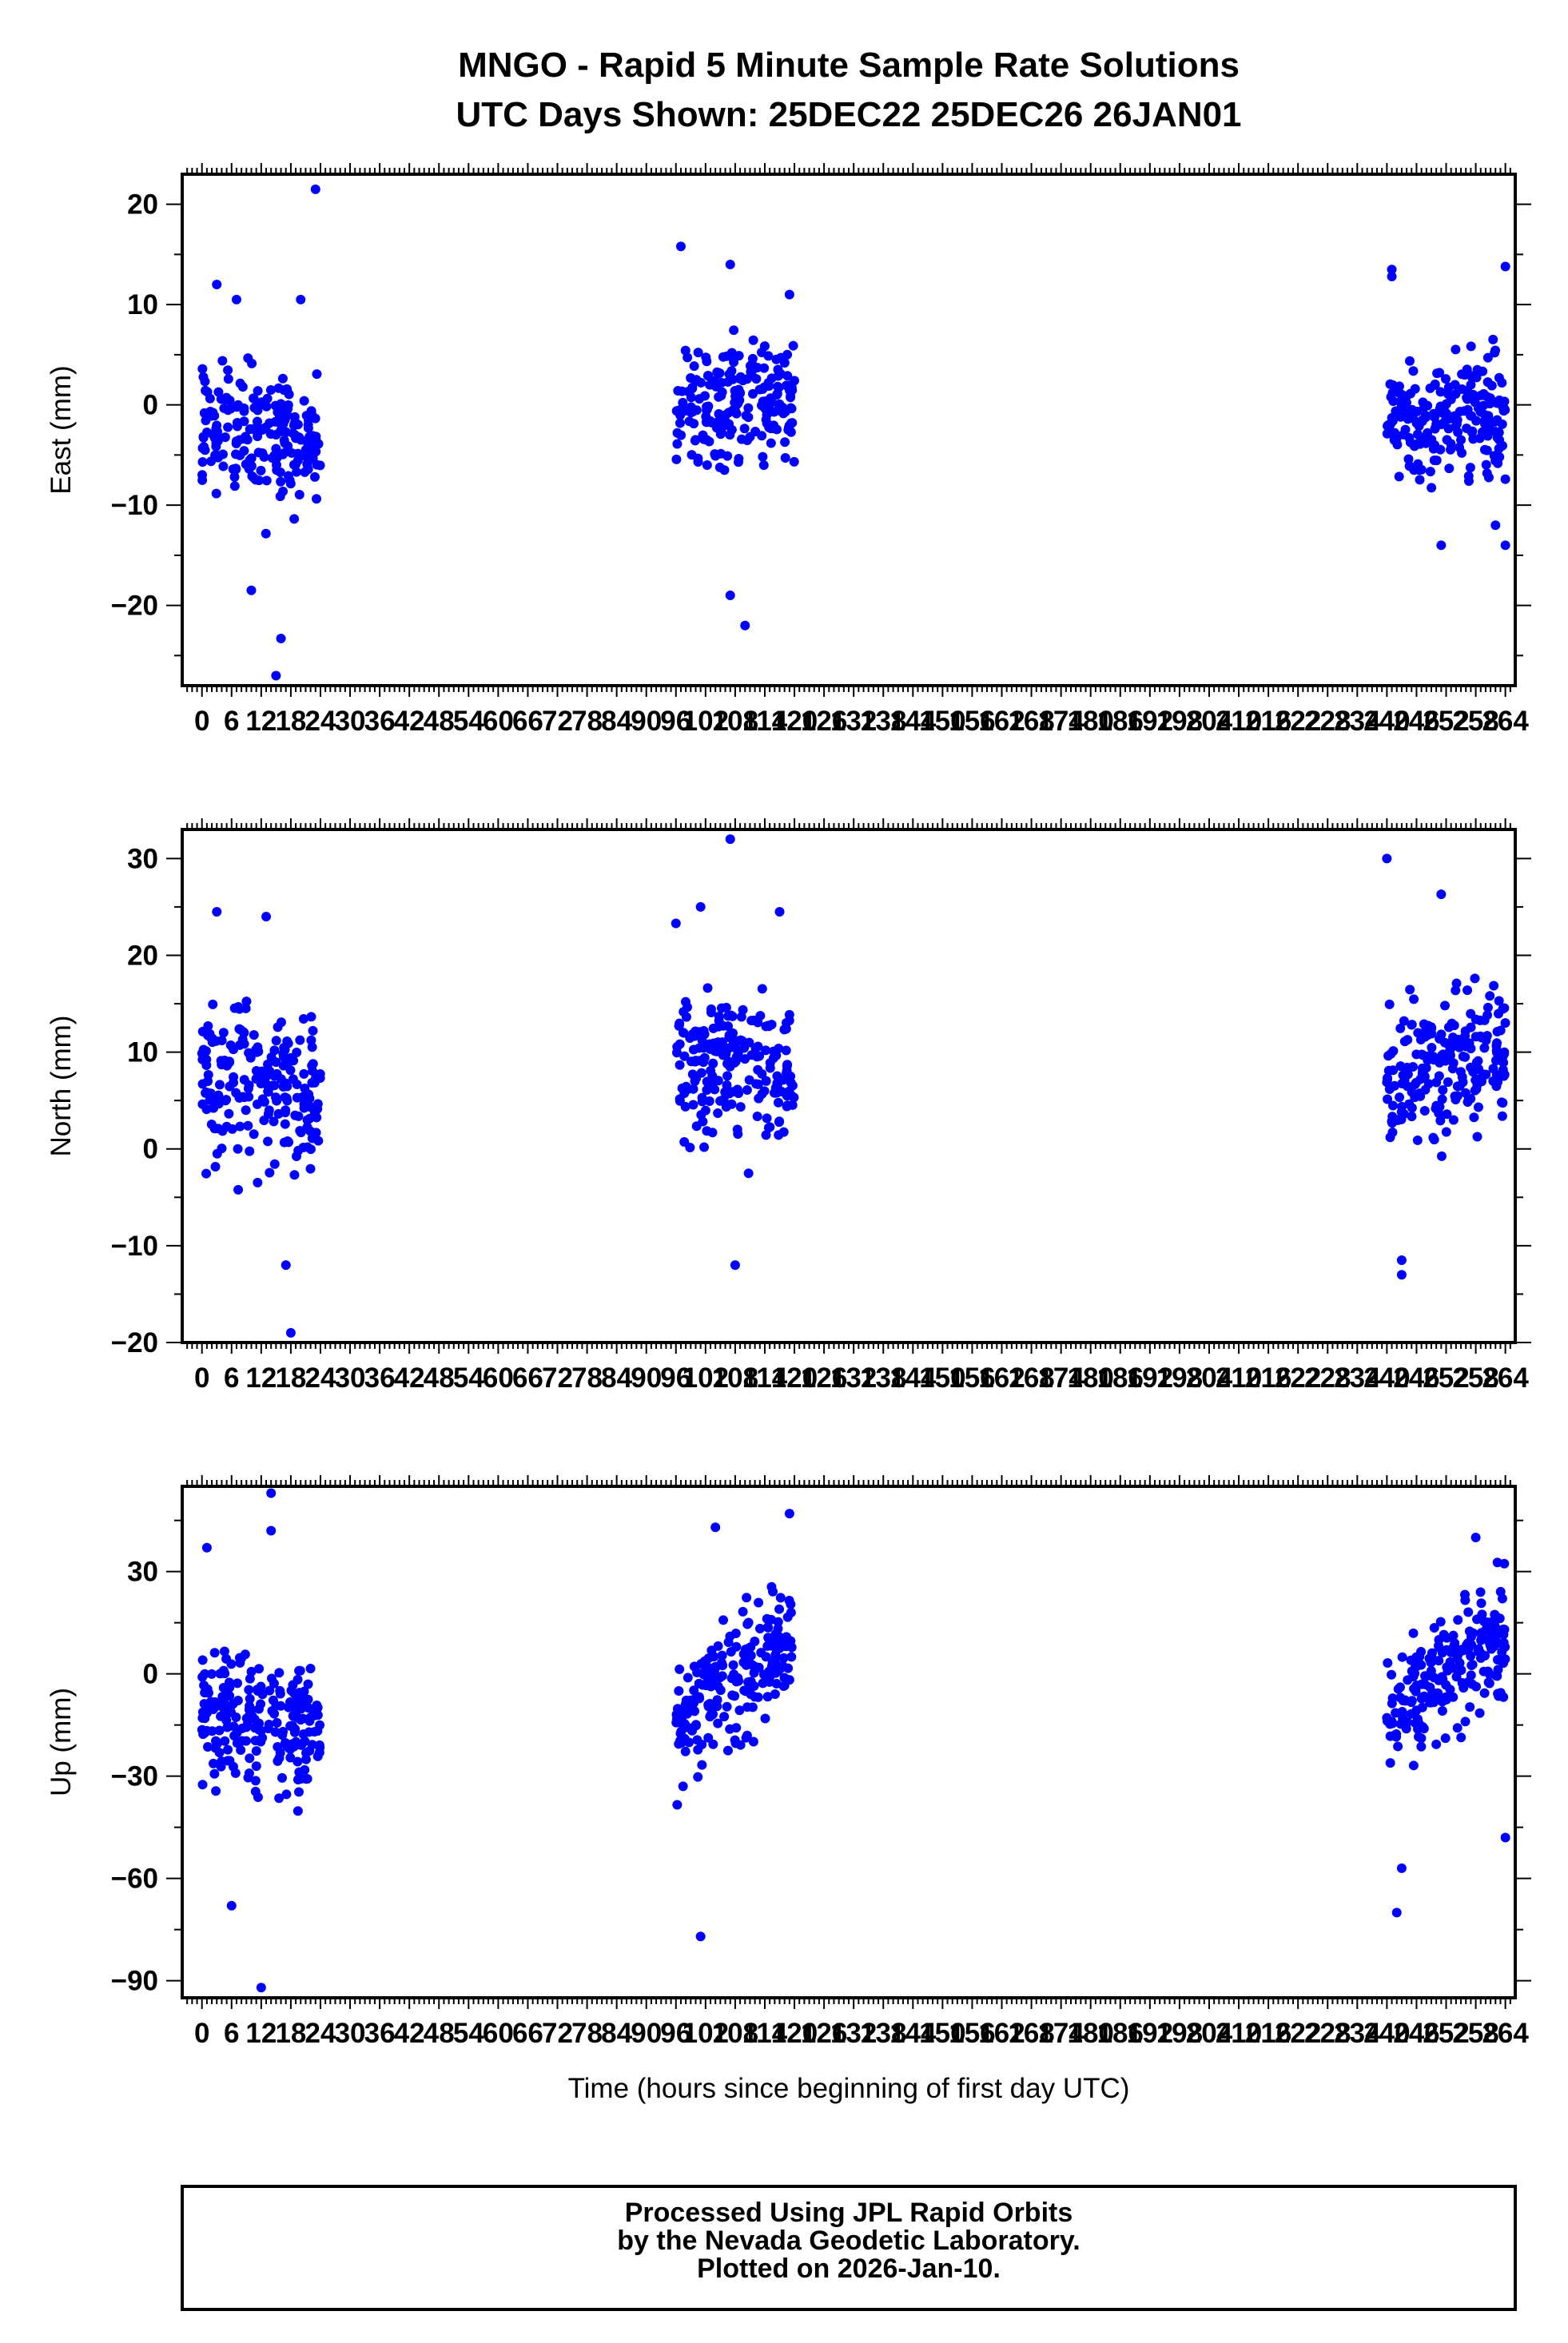 The image size is (1568, 2343). Describe the element at coordinates (498, 721) in the screenshot. I see `x-tick-label: 60` at that location.